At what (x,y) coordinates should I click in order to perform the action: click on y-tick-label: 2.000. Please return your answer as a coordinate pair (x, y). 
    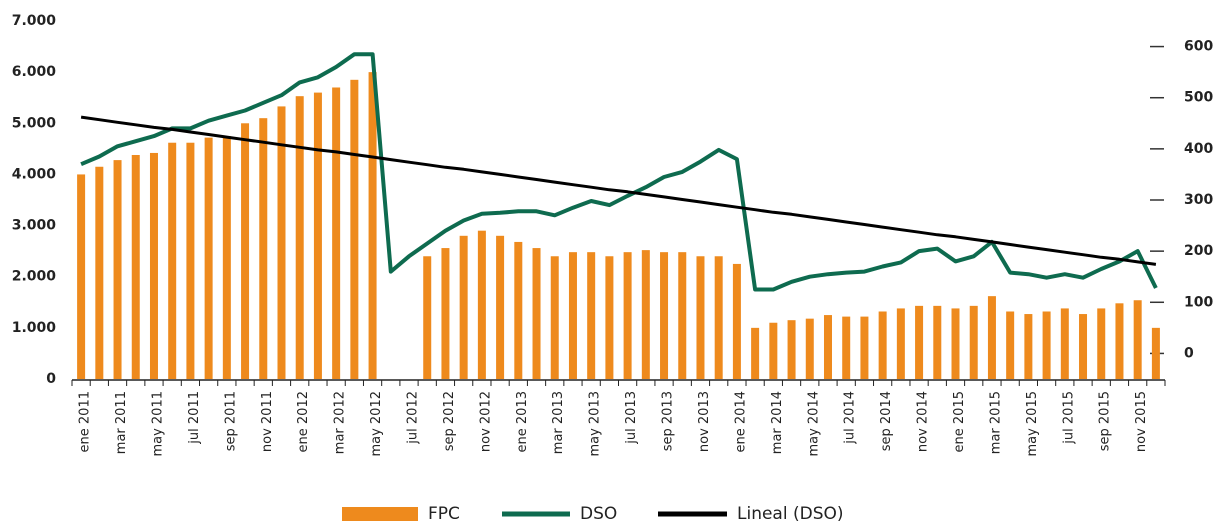
    Looking at the image, I should click on (34, 277).